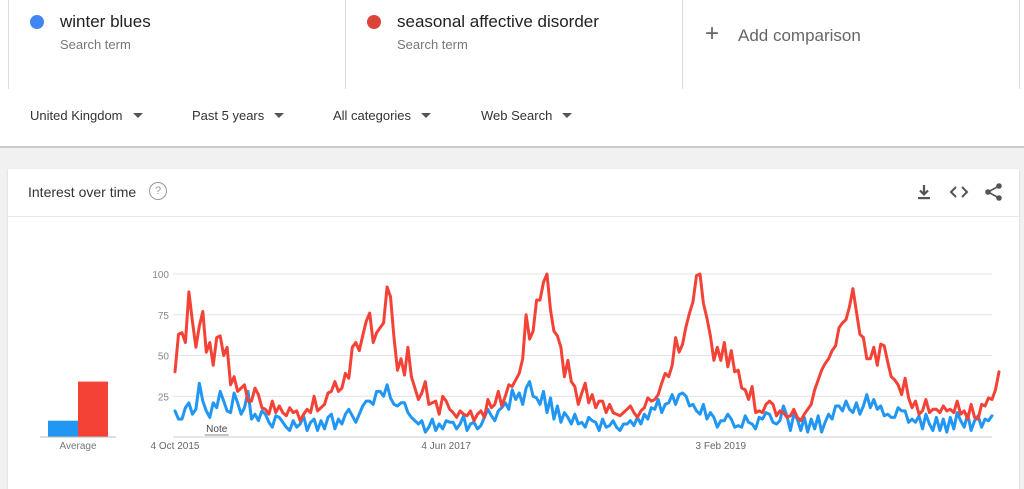 This screenshot has width=1024, height=489. I want to click on download-icon, so click(924, 192).